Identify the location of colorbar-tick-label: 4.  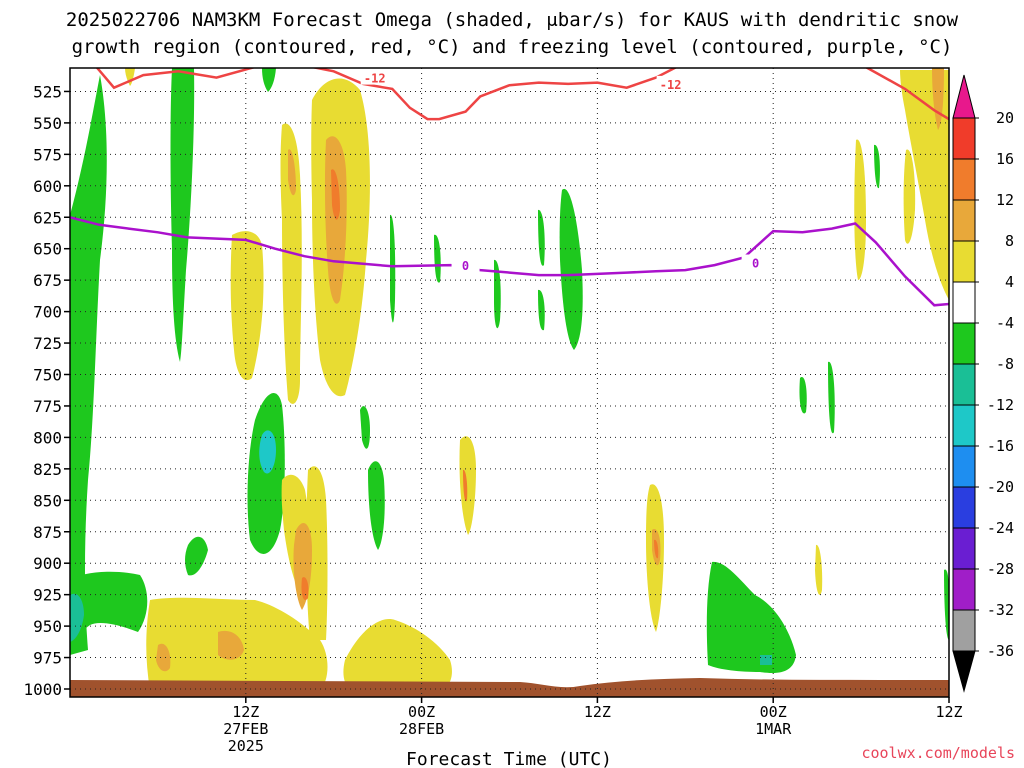
(1009, 282).